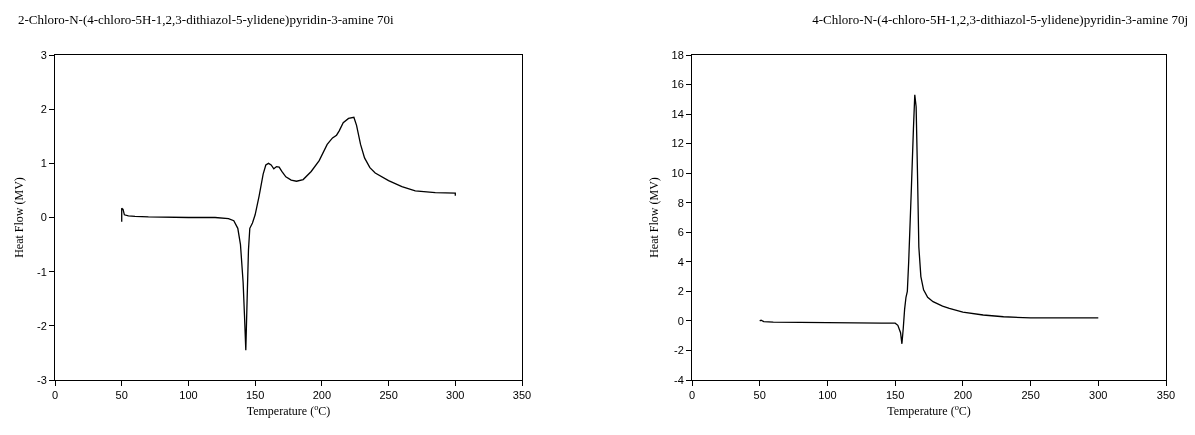  Describe the element at coordinates (677, 173) in the screenshot. I see `y-tick-label: 10` at that location.